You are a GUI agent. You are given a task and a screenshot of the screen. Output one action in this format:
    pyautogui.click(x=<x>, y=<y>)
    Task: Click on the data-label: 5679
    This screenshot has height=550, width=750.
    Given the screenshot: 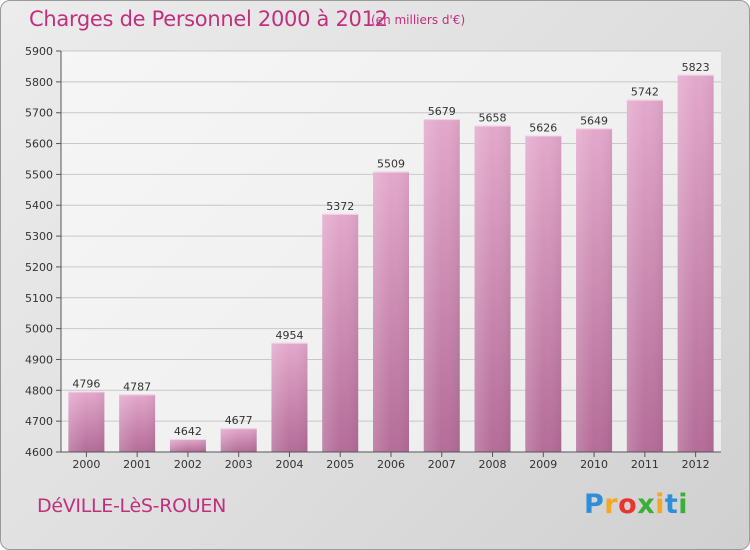 What is the action you would take?
    pyautogui.click(x=442, y=111)
    